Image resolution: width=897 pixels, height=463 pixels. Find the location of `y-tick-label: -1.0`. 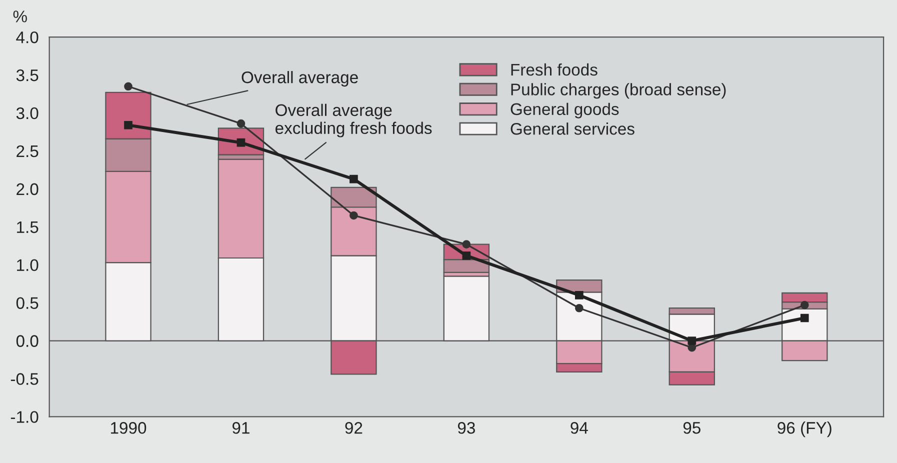

y-tick-label: -1.0 is located at coordinates (24, 417).